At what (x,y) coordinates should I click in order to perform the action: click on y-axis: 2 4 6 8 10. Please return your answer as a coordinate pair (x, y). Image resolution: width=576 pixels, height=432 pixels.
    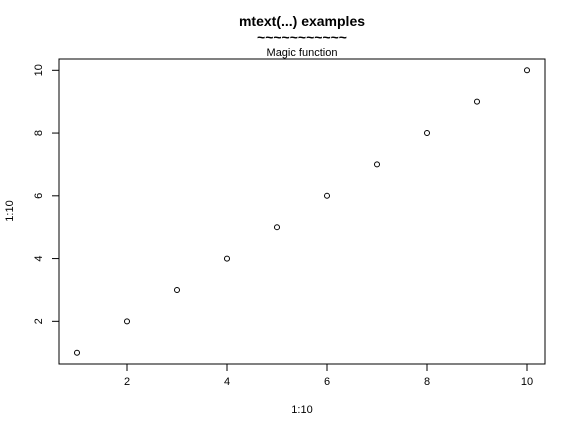
    Looking at the image, I should click on (46, 194).